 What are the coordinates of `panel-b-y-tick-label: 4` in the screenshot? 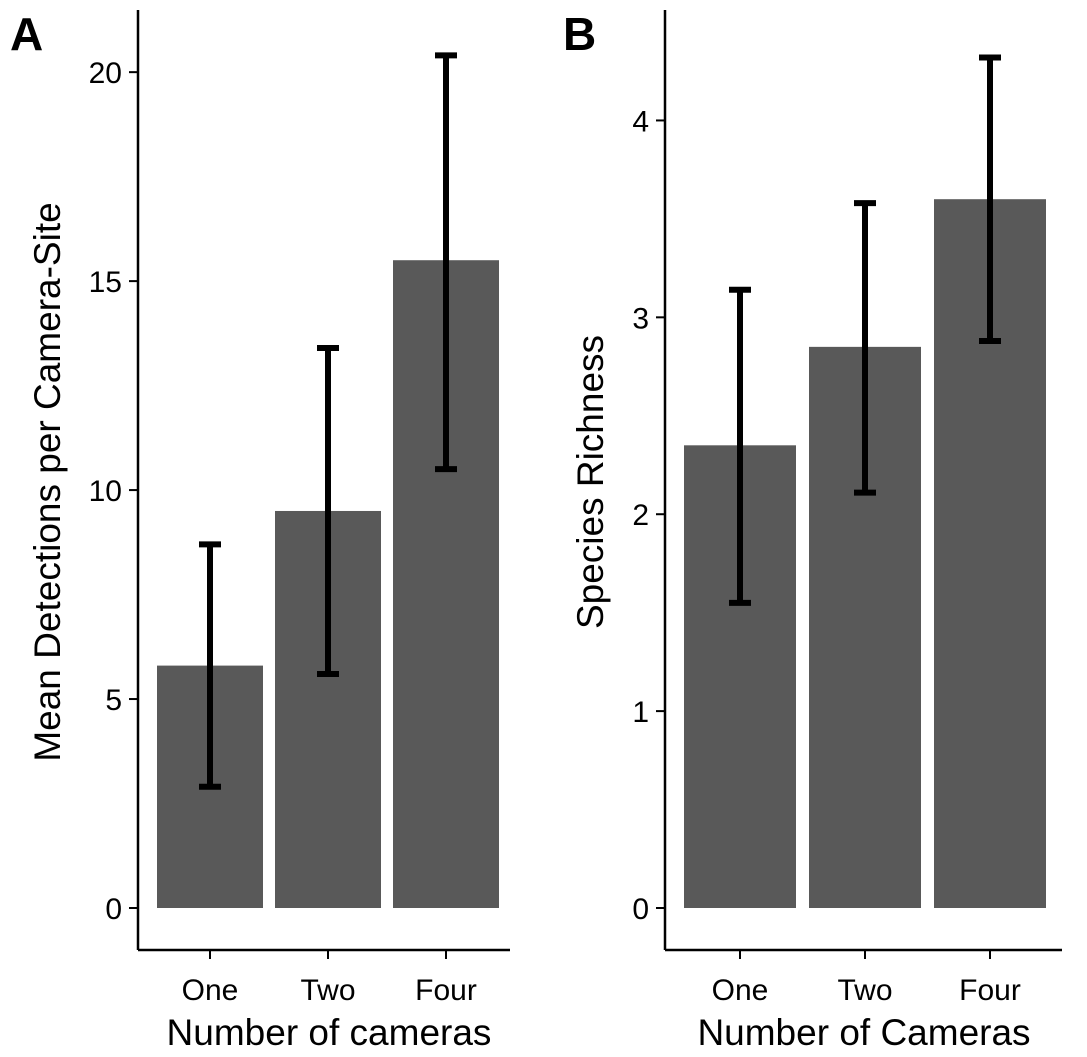 It's located at (640, 121).